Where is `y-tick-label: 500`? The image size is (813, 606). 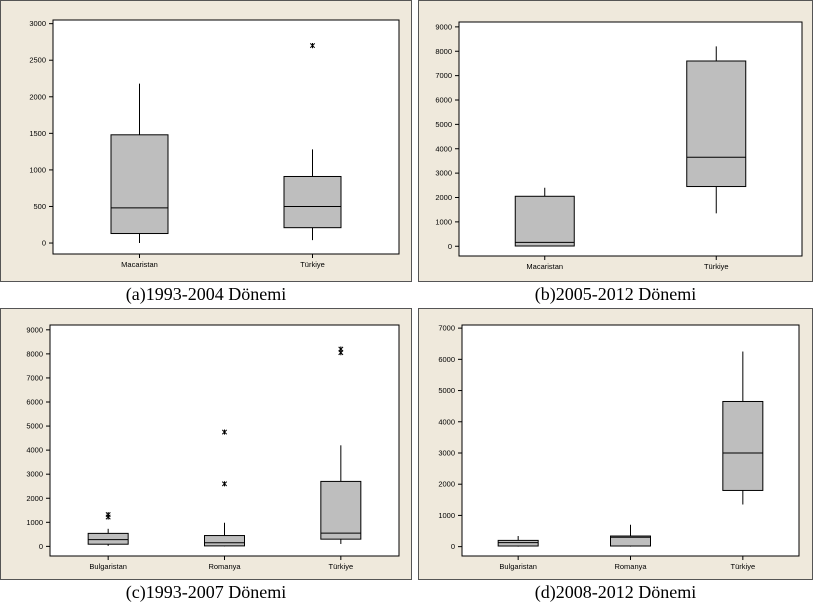
y-tick-label: 500 is located at coordinates (39, 206).